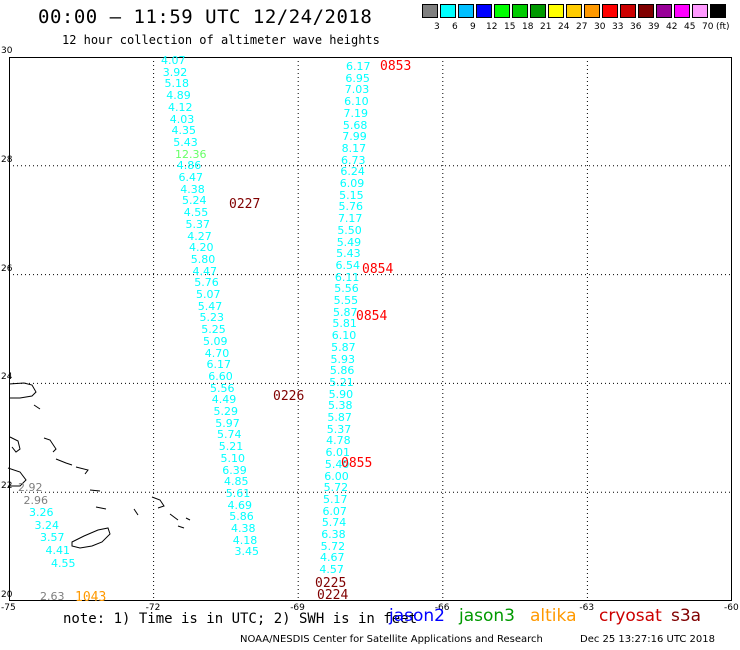  Describe the element at coordinates (7, 159) in the screenshot. I see `lat-tick-label: 28` at that location.